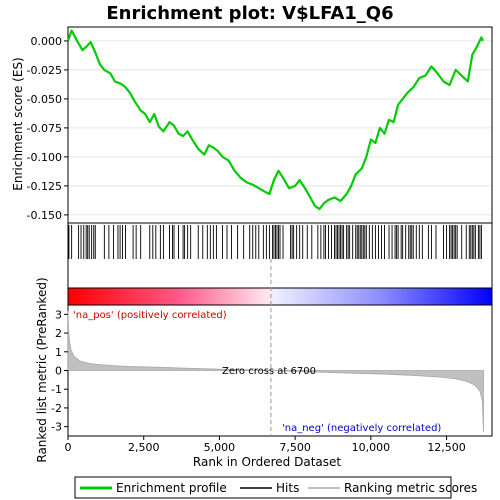  I want to click on pos-correlated-label: 'na_pos' (positively correlated), so click(150, 315).